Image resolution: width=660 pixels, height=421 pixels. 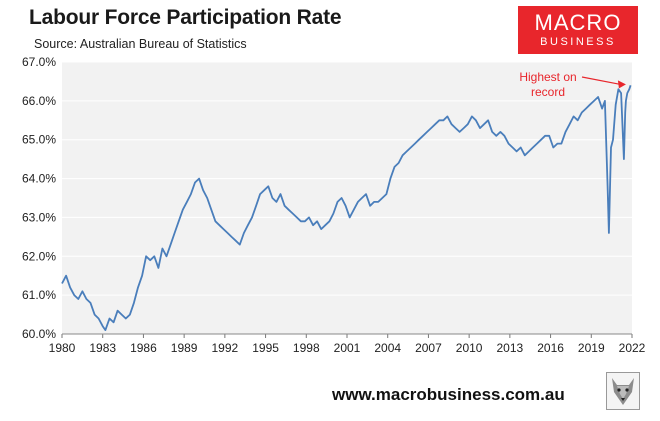 I want to click on logo-line-2: BUSINESS, so click(x=578, y=42).